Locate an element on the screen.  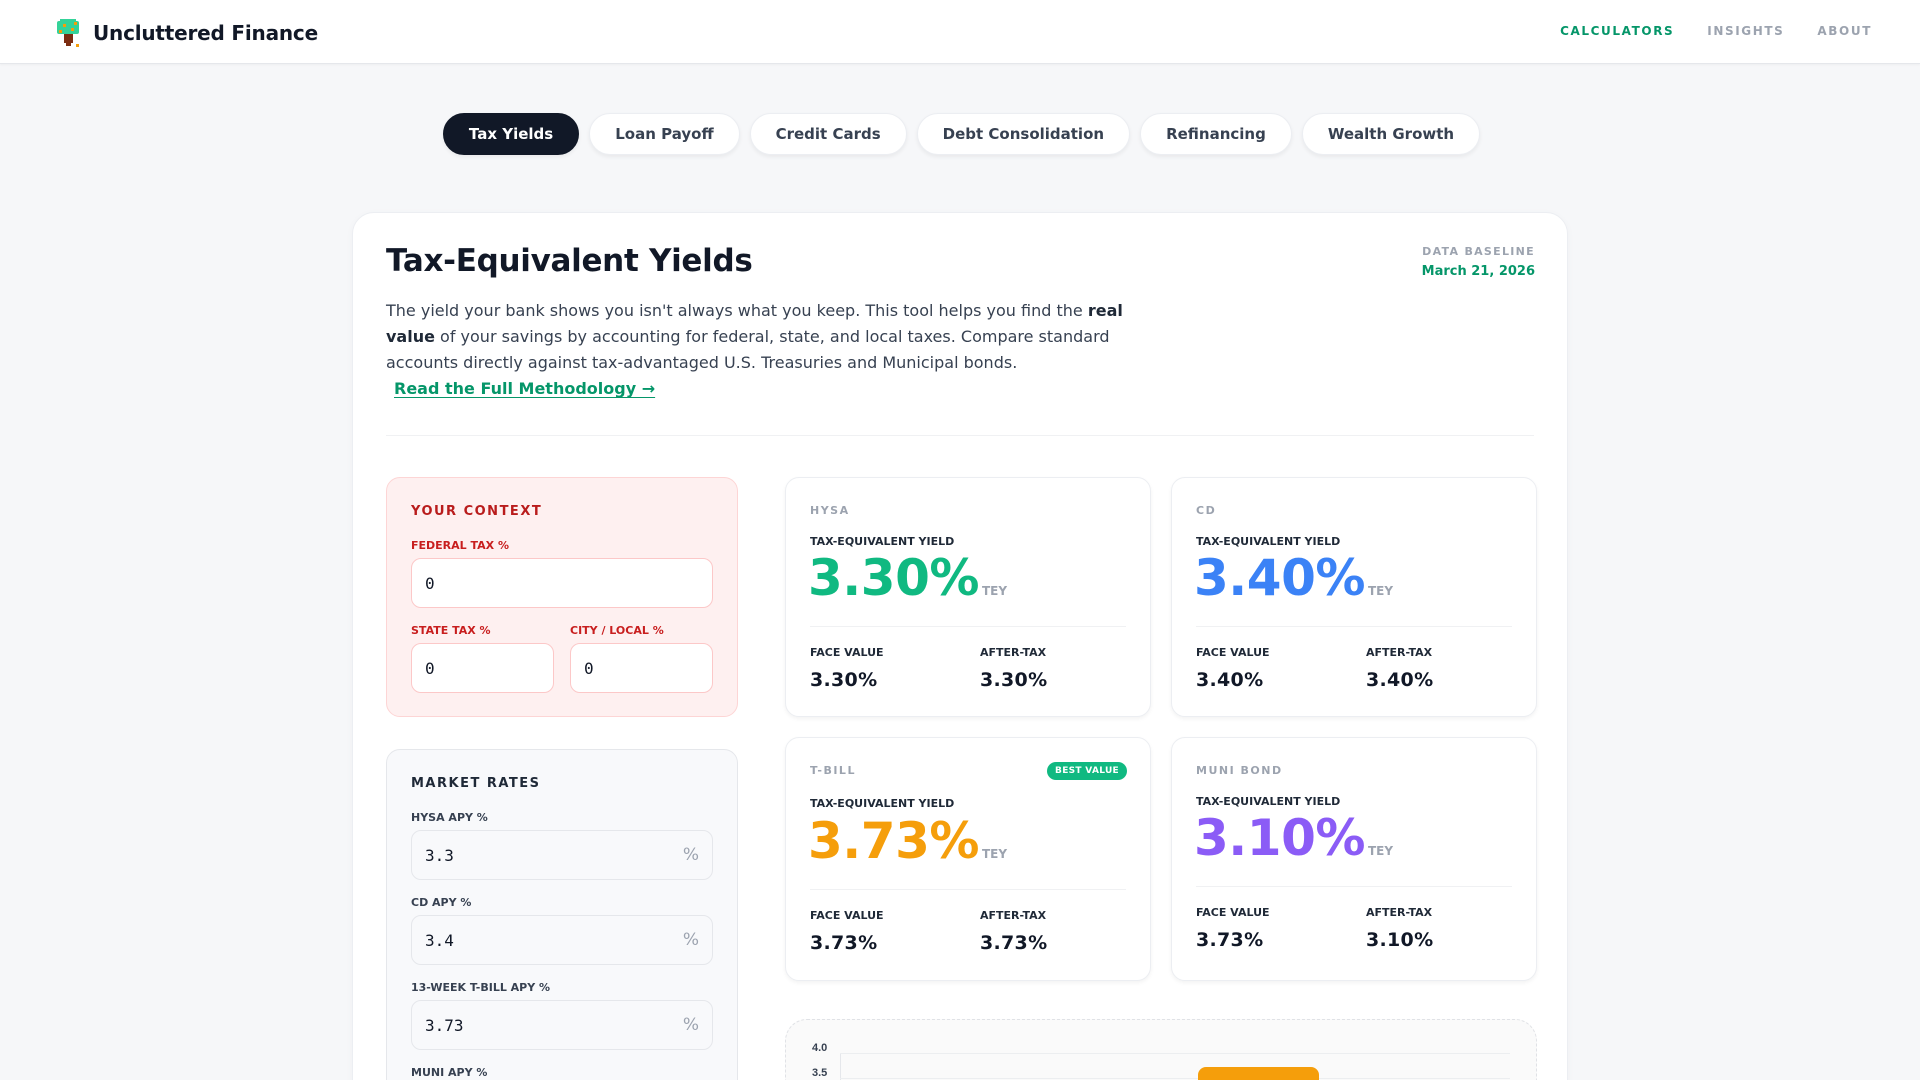
methodology-link: Read the Full Methodology → is located at coordinates (525, 388).